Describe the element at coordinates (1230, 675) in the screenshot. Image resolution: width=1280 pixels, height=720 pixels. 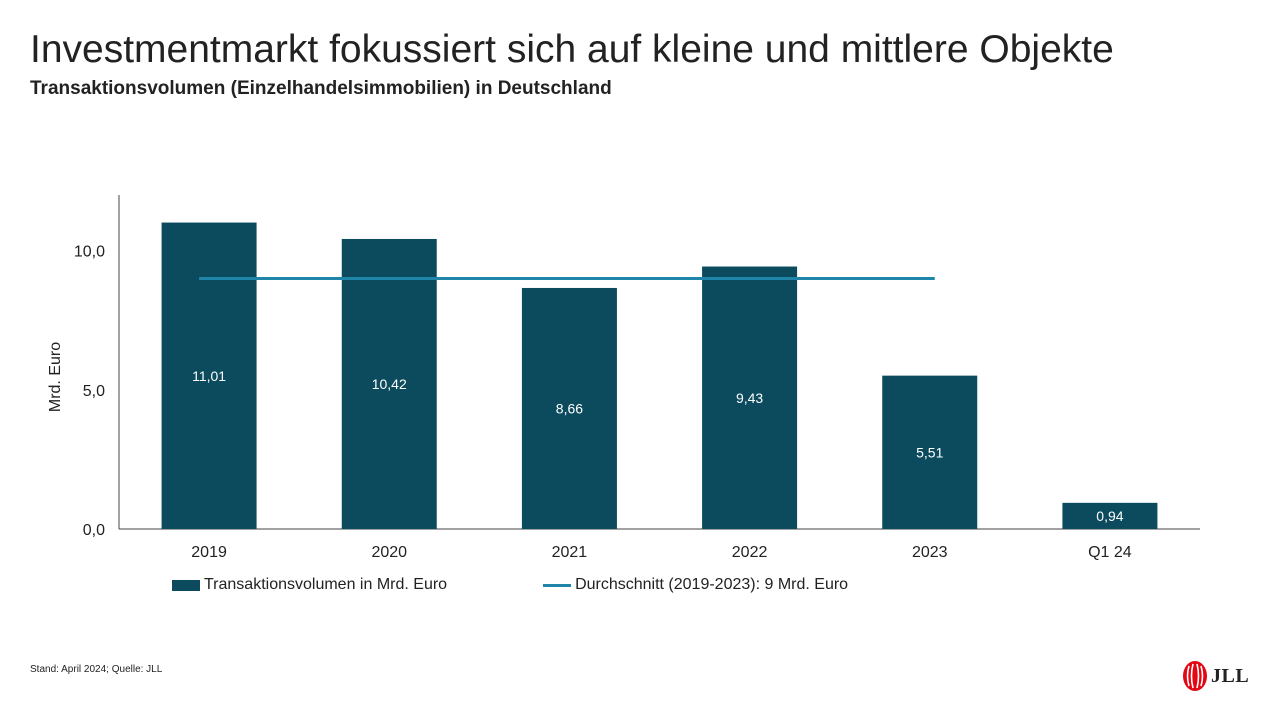
I see `logo-text: JLL` at that location.